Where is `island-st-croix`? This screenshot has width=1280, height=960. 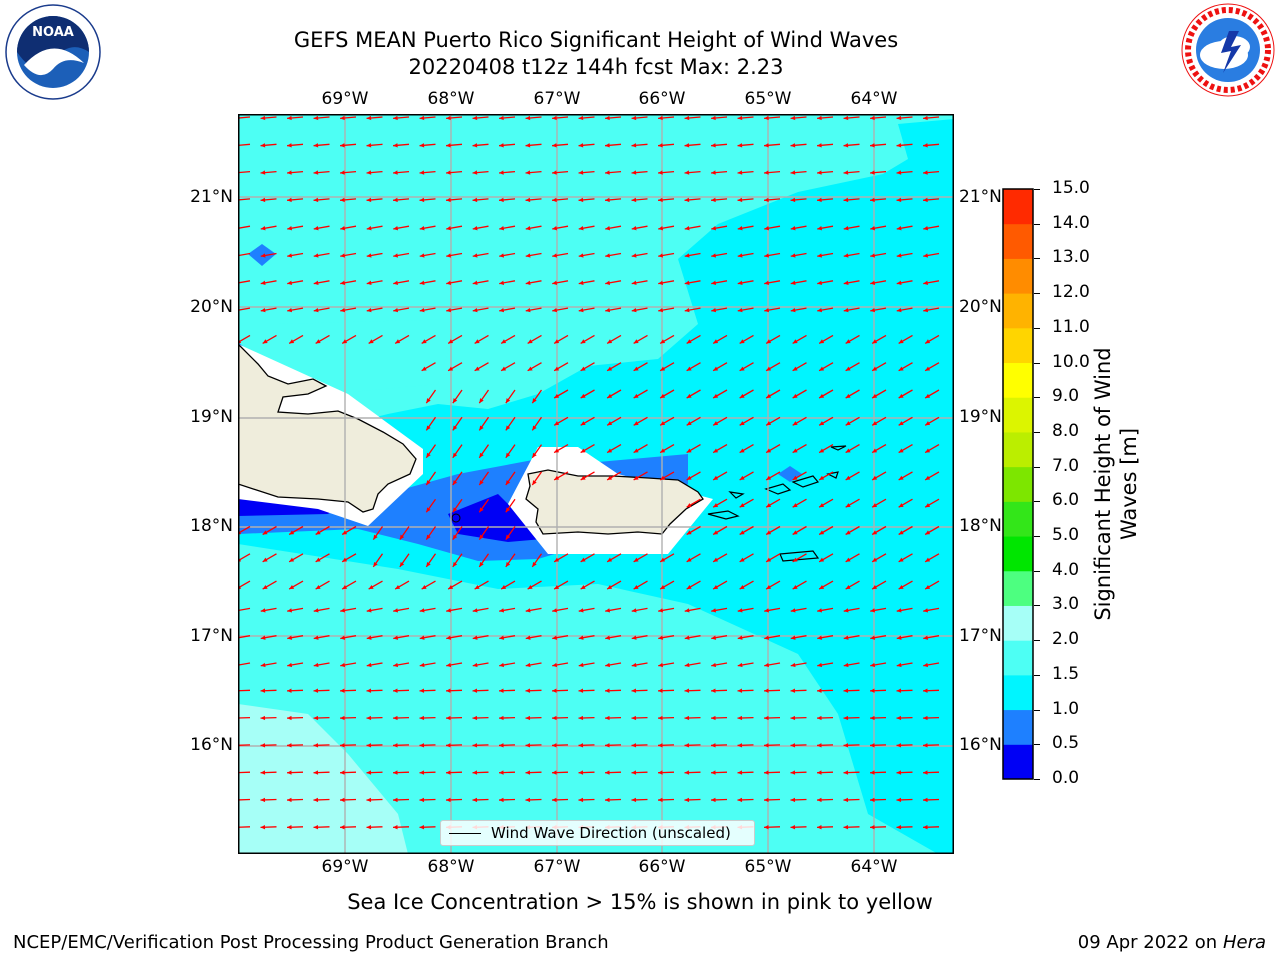
island-st-croix is located at coordinates (799, 556).